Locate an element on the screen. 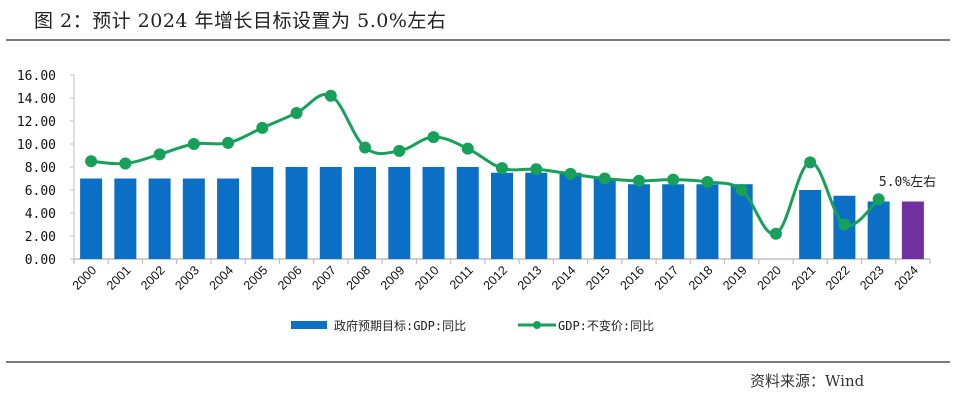 The image size is (960, 403). y-tick-label: 2.00 is located at coordinates (40, 237).